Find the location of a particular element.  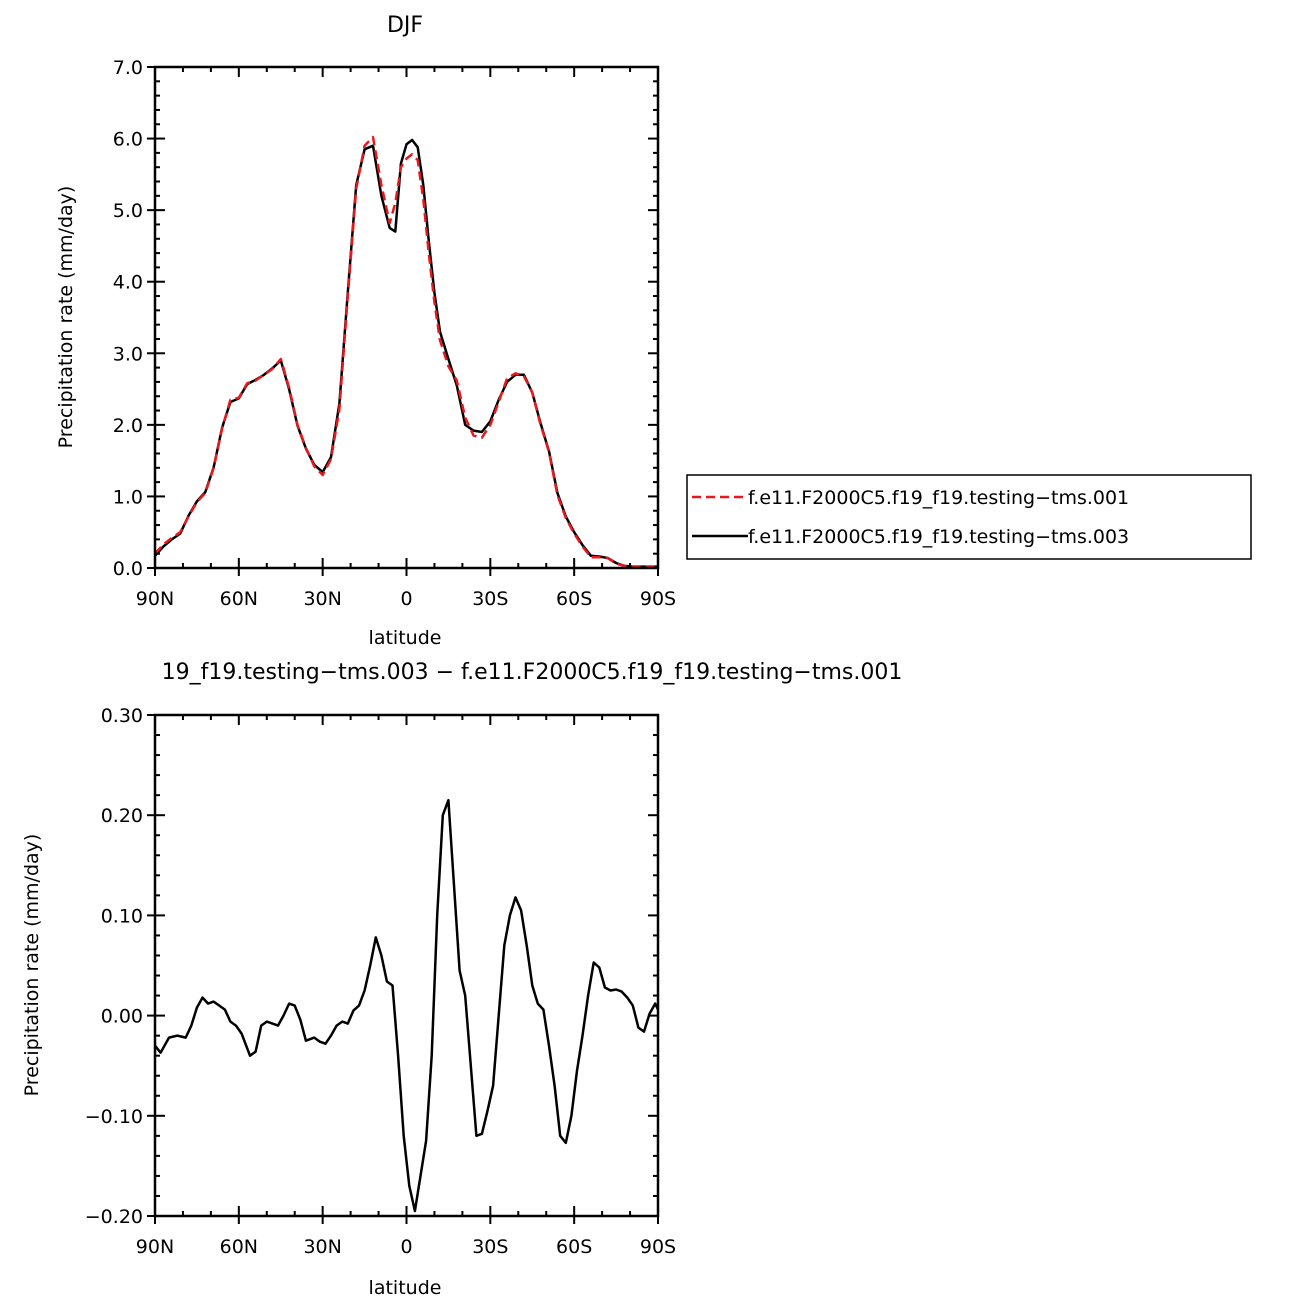

top-x-tick-label: 0 is located at coordinates (406, 599).